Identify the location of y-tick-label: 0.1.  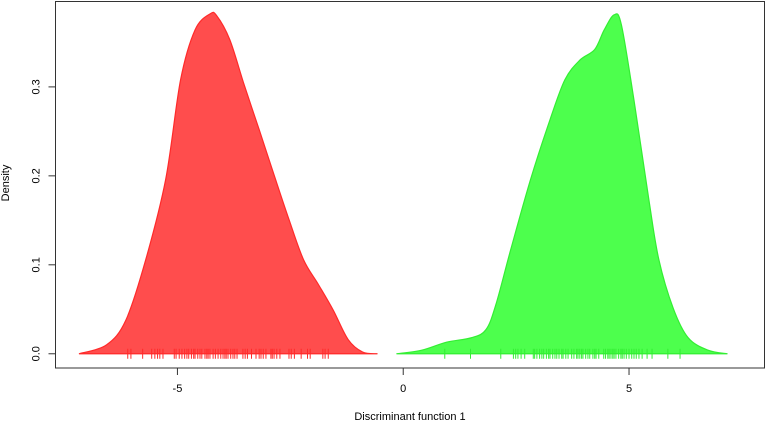
(37, 264).